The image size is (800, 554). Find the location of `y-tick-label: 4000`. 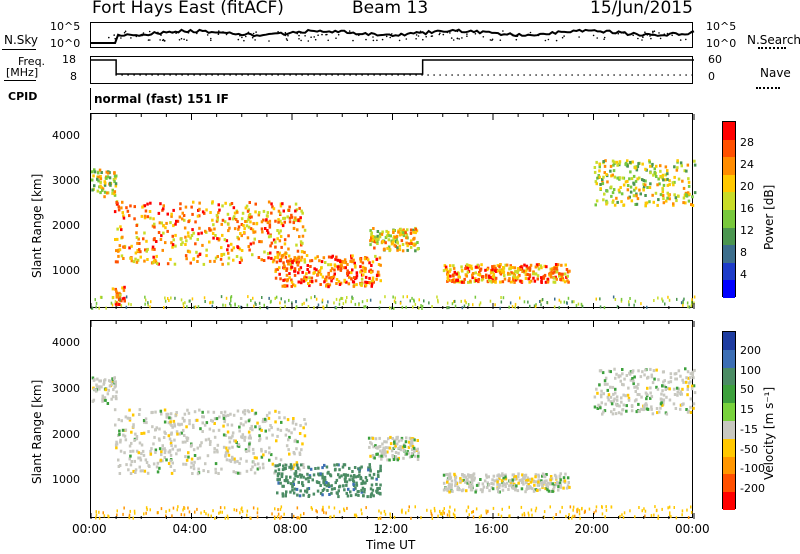

y-tick-label: 4000 is located at coordinates (66, 342).